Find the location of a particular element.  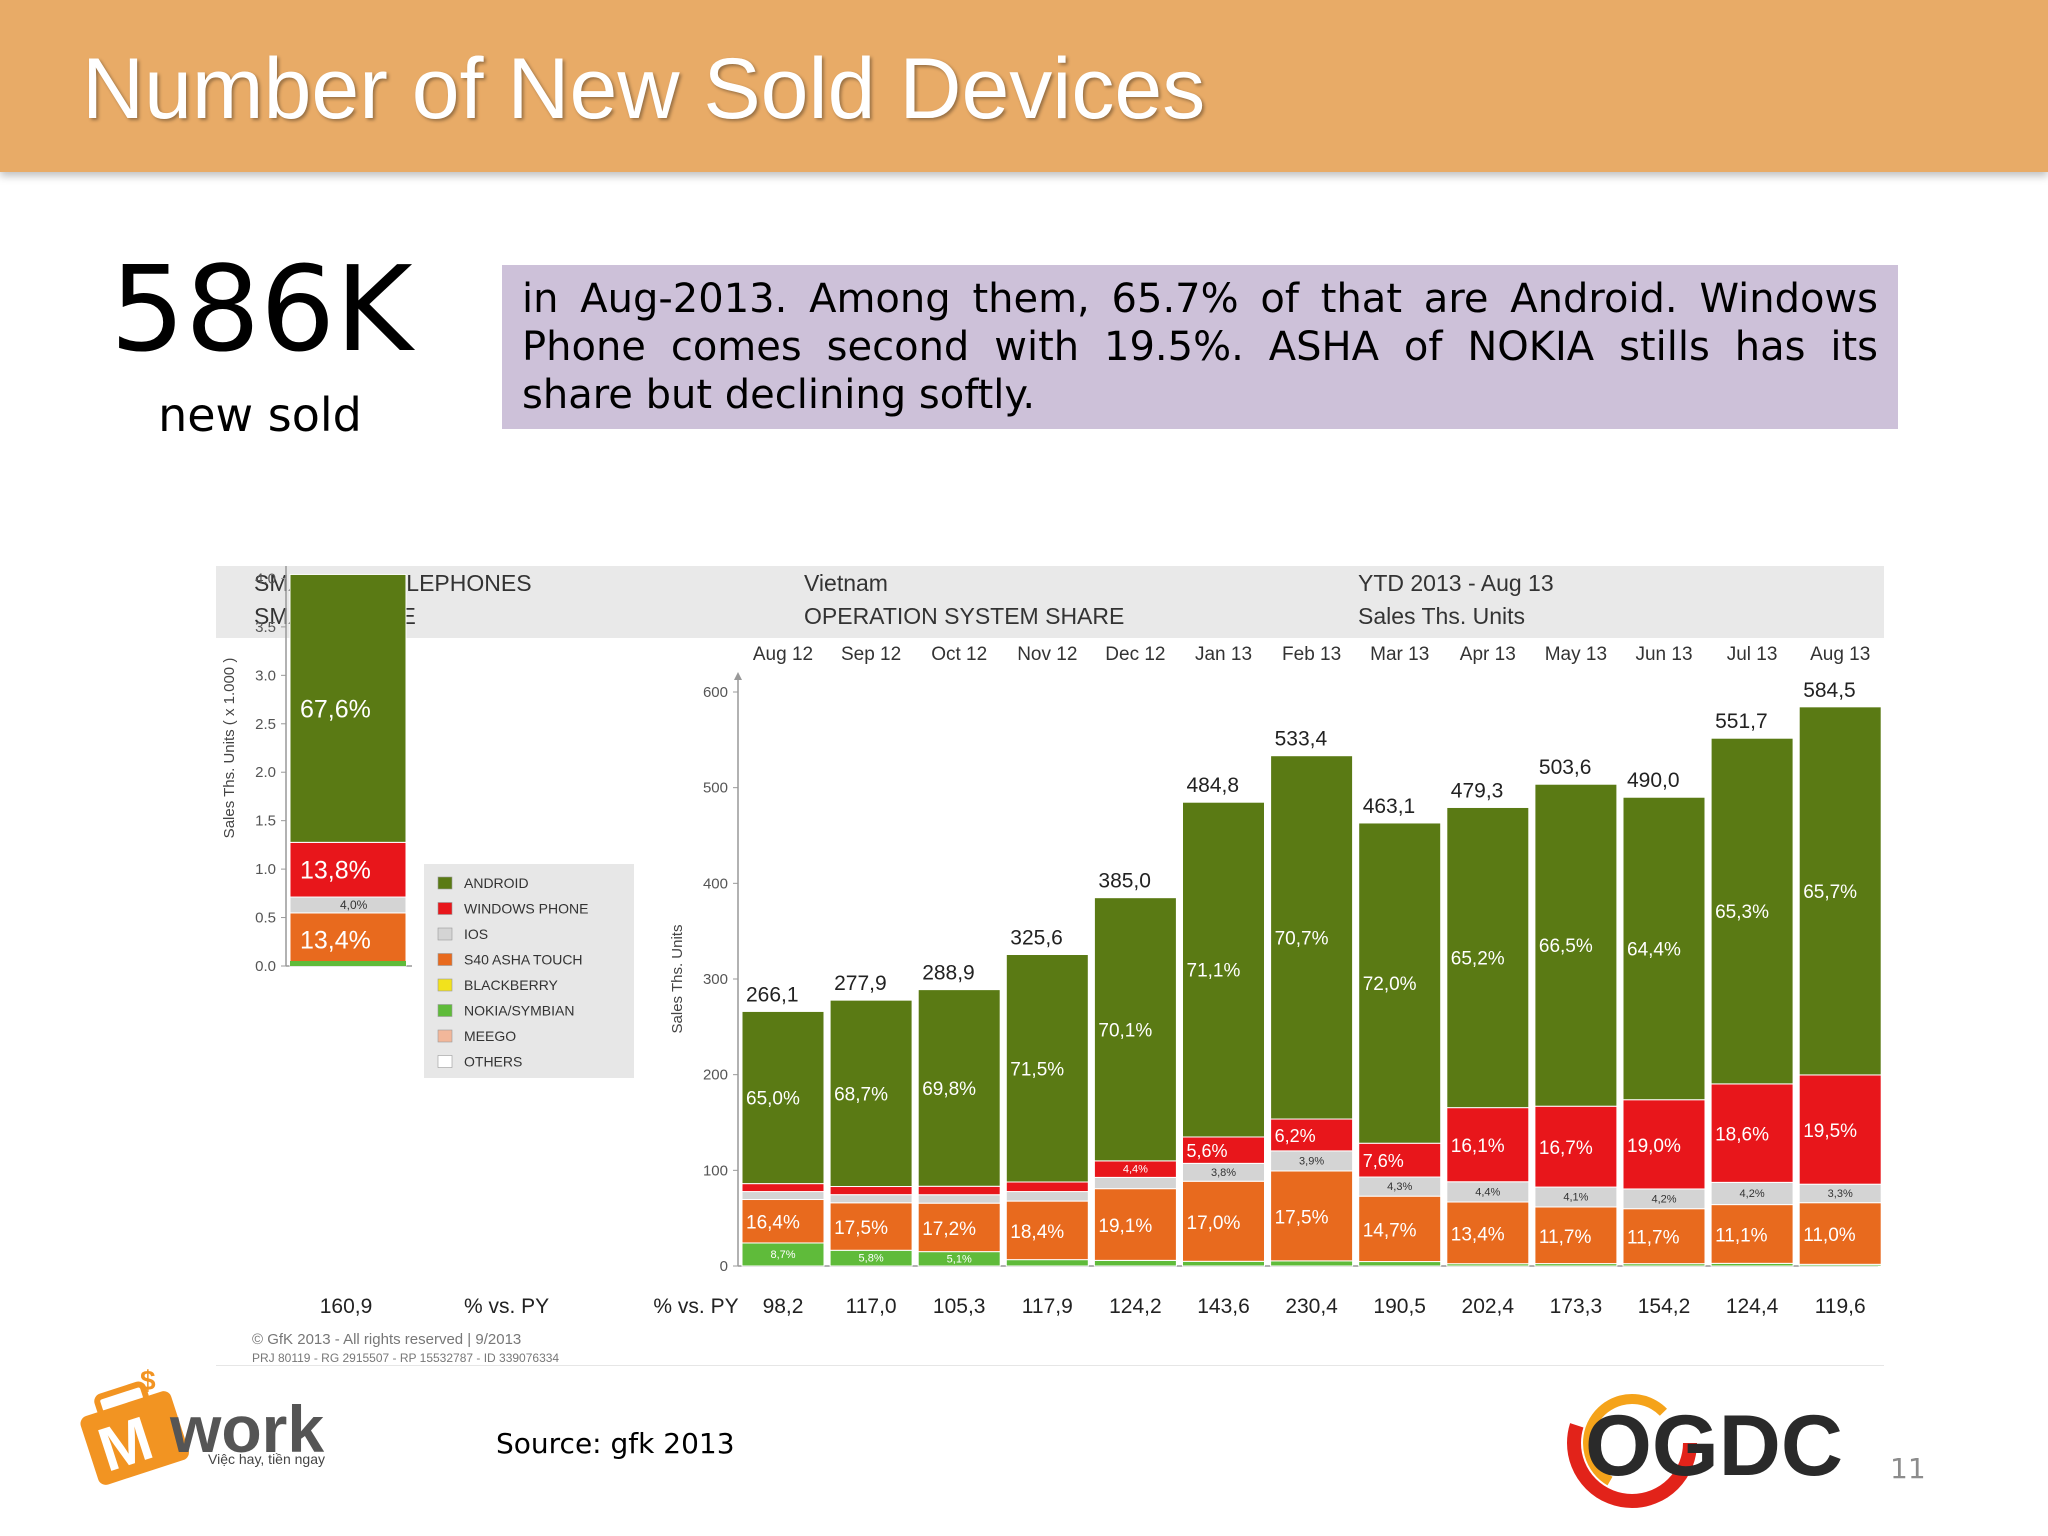

monthly-segment-label: 3,8% is located at coordinates (1223, 1173).